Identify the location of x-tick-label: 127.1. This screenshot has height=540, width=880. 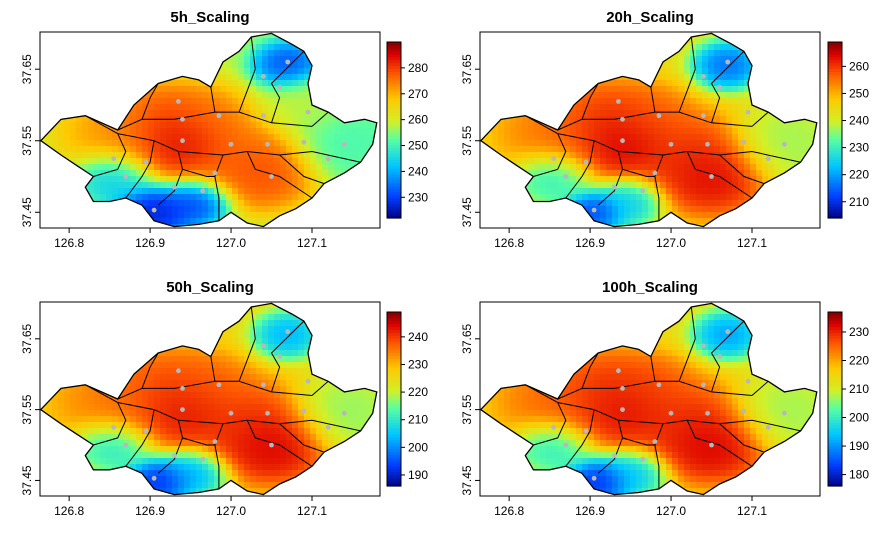
(312, 243).